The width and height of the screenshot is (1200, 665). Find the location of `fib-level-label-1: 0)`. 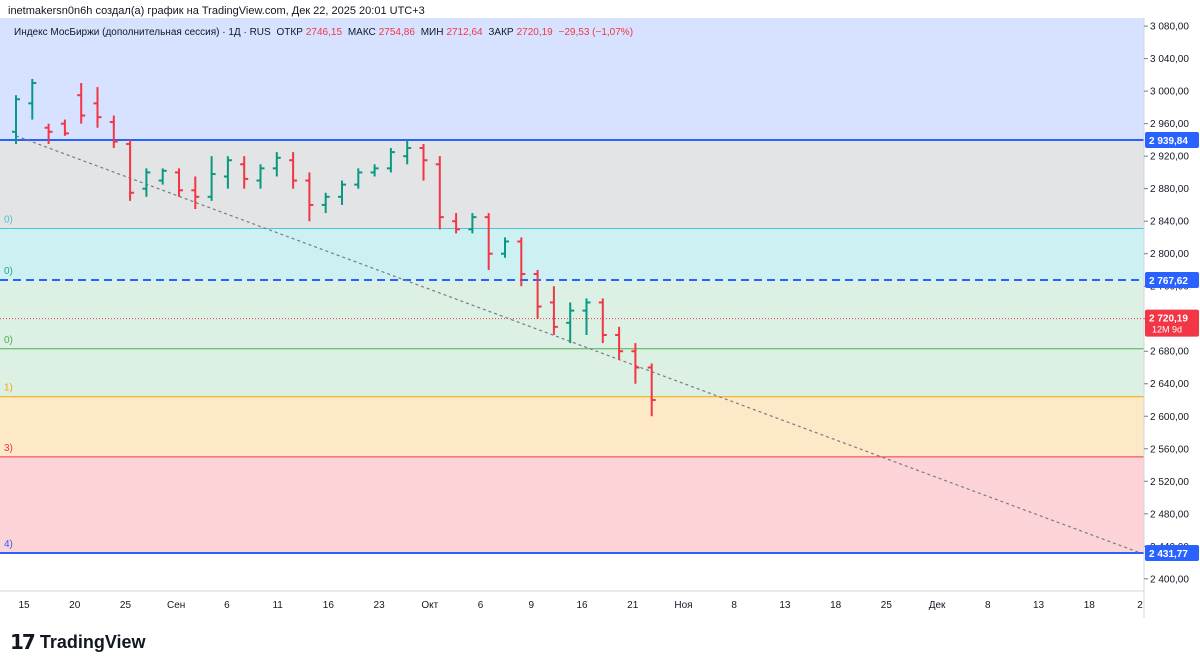

fib-level-label-1: 0) is located at coordinates (8, 220).